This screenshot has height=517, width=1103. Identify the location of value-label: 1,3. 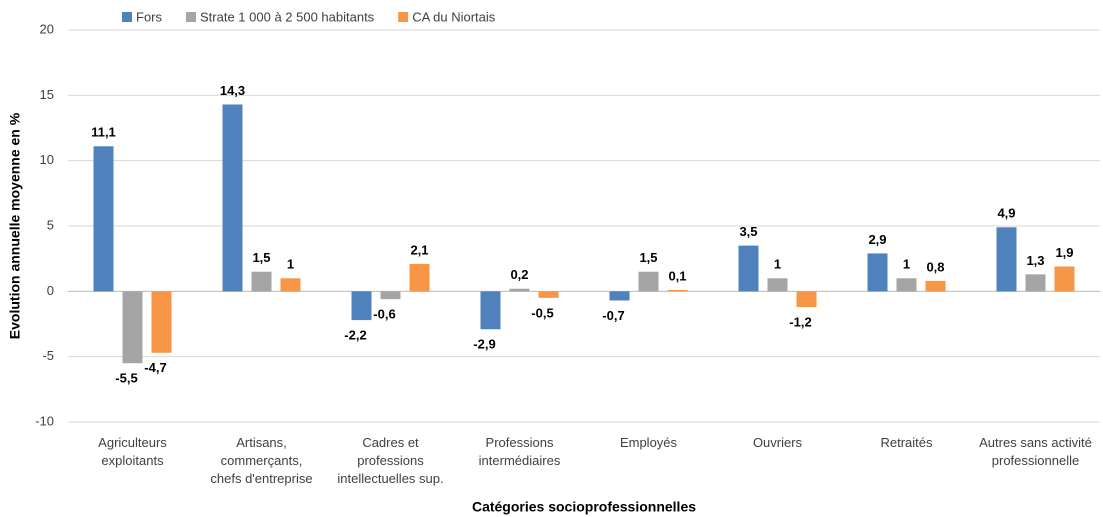
(1035, 260).